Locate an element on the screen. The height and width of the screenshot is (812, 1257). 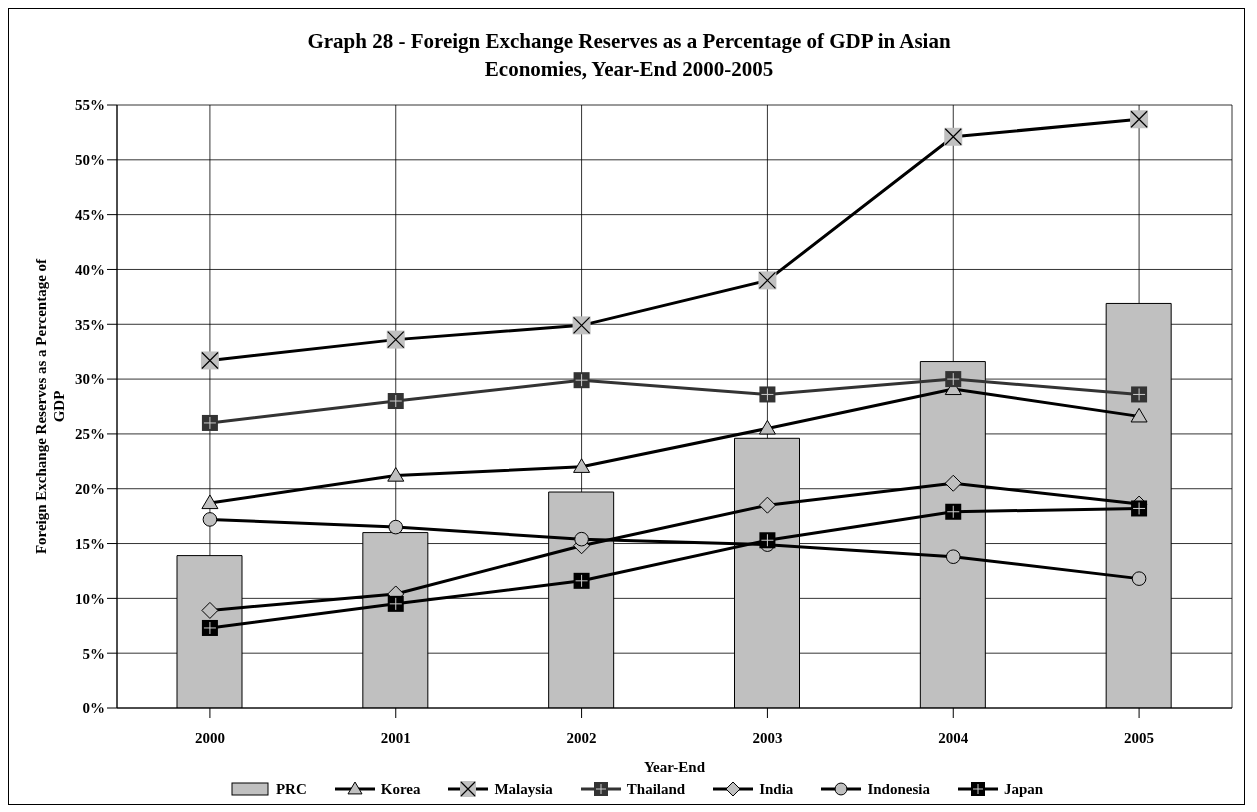
legend-label: Malaysia is located at coordinates (523, 789).